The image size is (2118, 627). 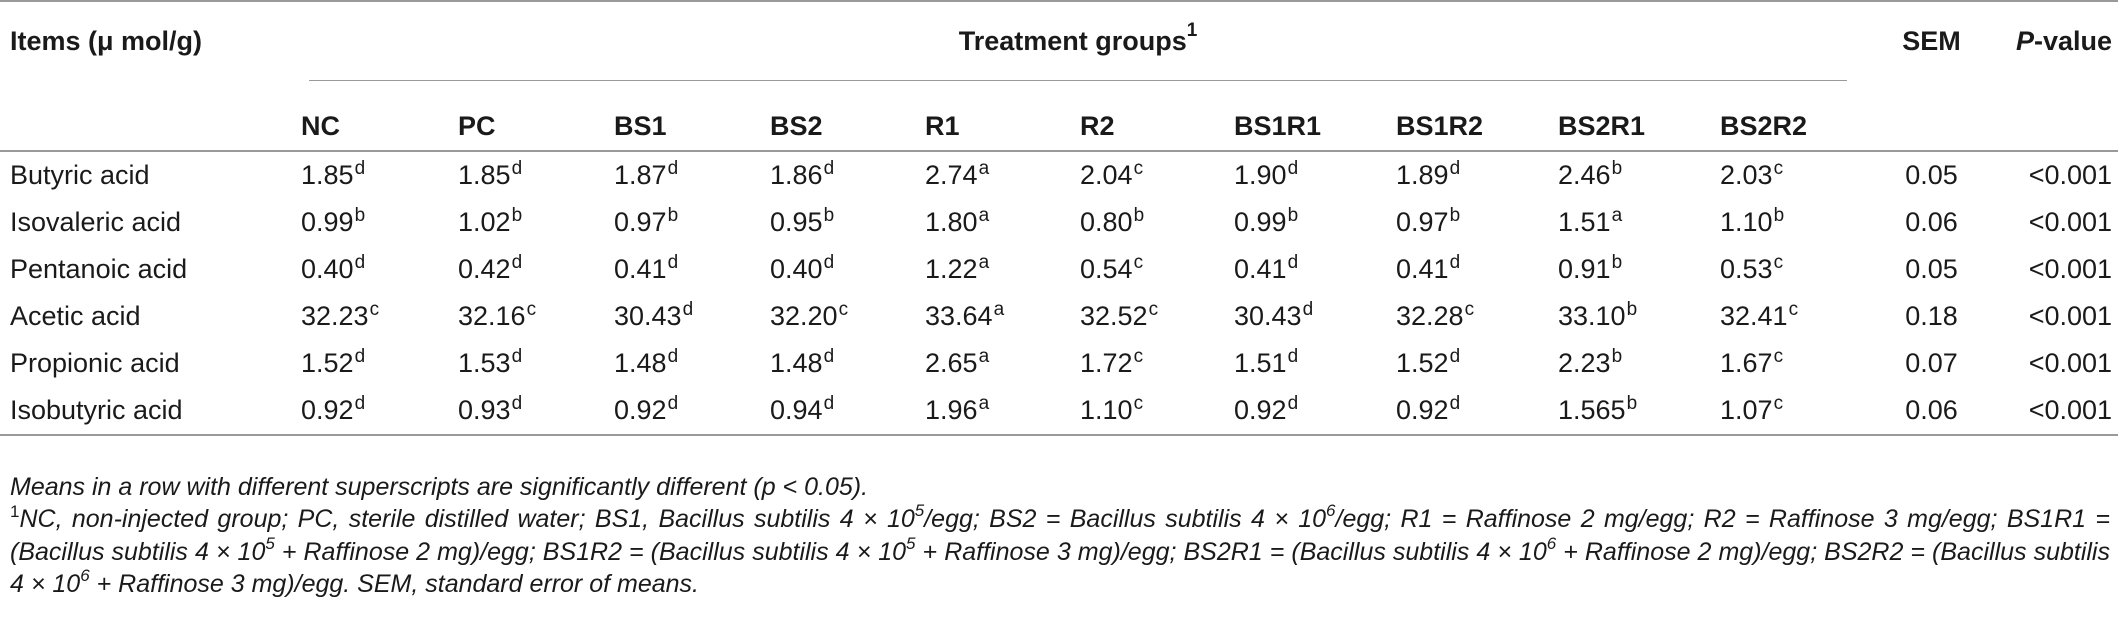 What do you see at coordinates (526, 411) in the screenshot?
I see `value-cell: 0.93d` at bounding box center [526, 411].